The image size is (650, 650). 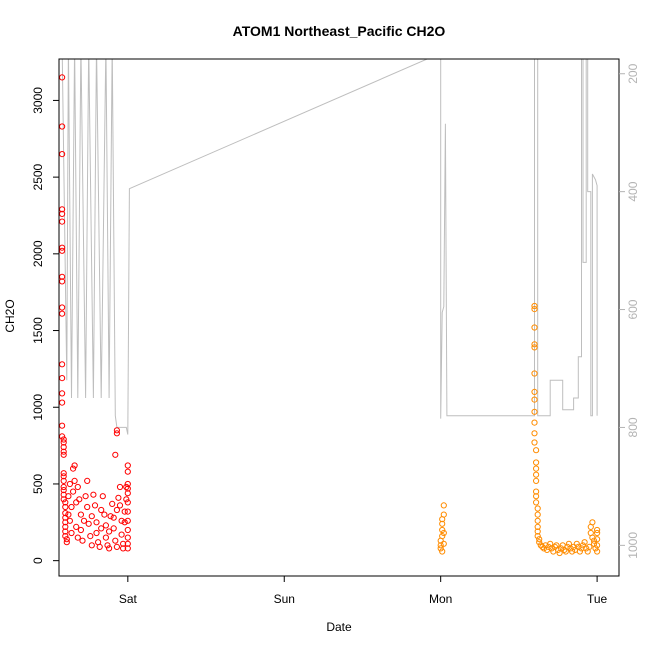 What do you see at coordinates (440, 599) in the screenshot?
I see `x-tick-label: Mon` at bounding box center [440, 599].